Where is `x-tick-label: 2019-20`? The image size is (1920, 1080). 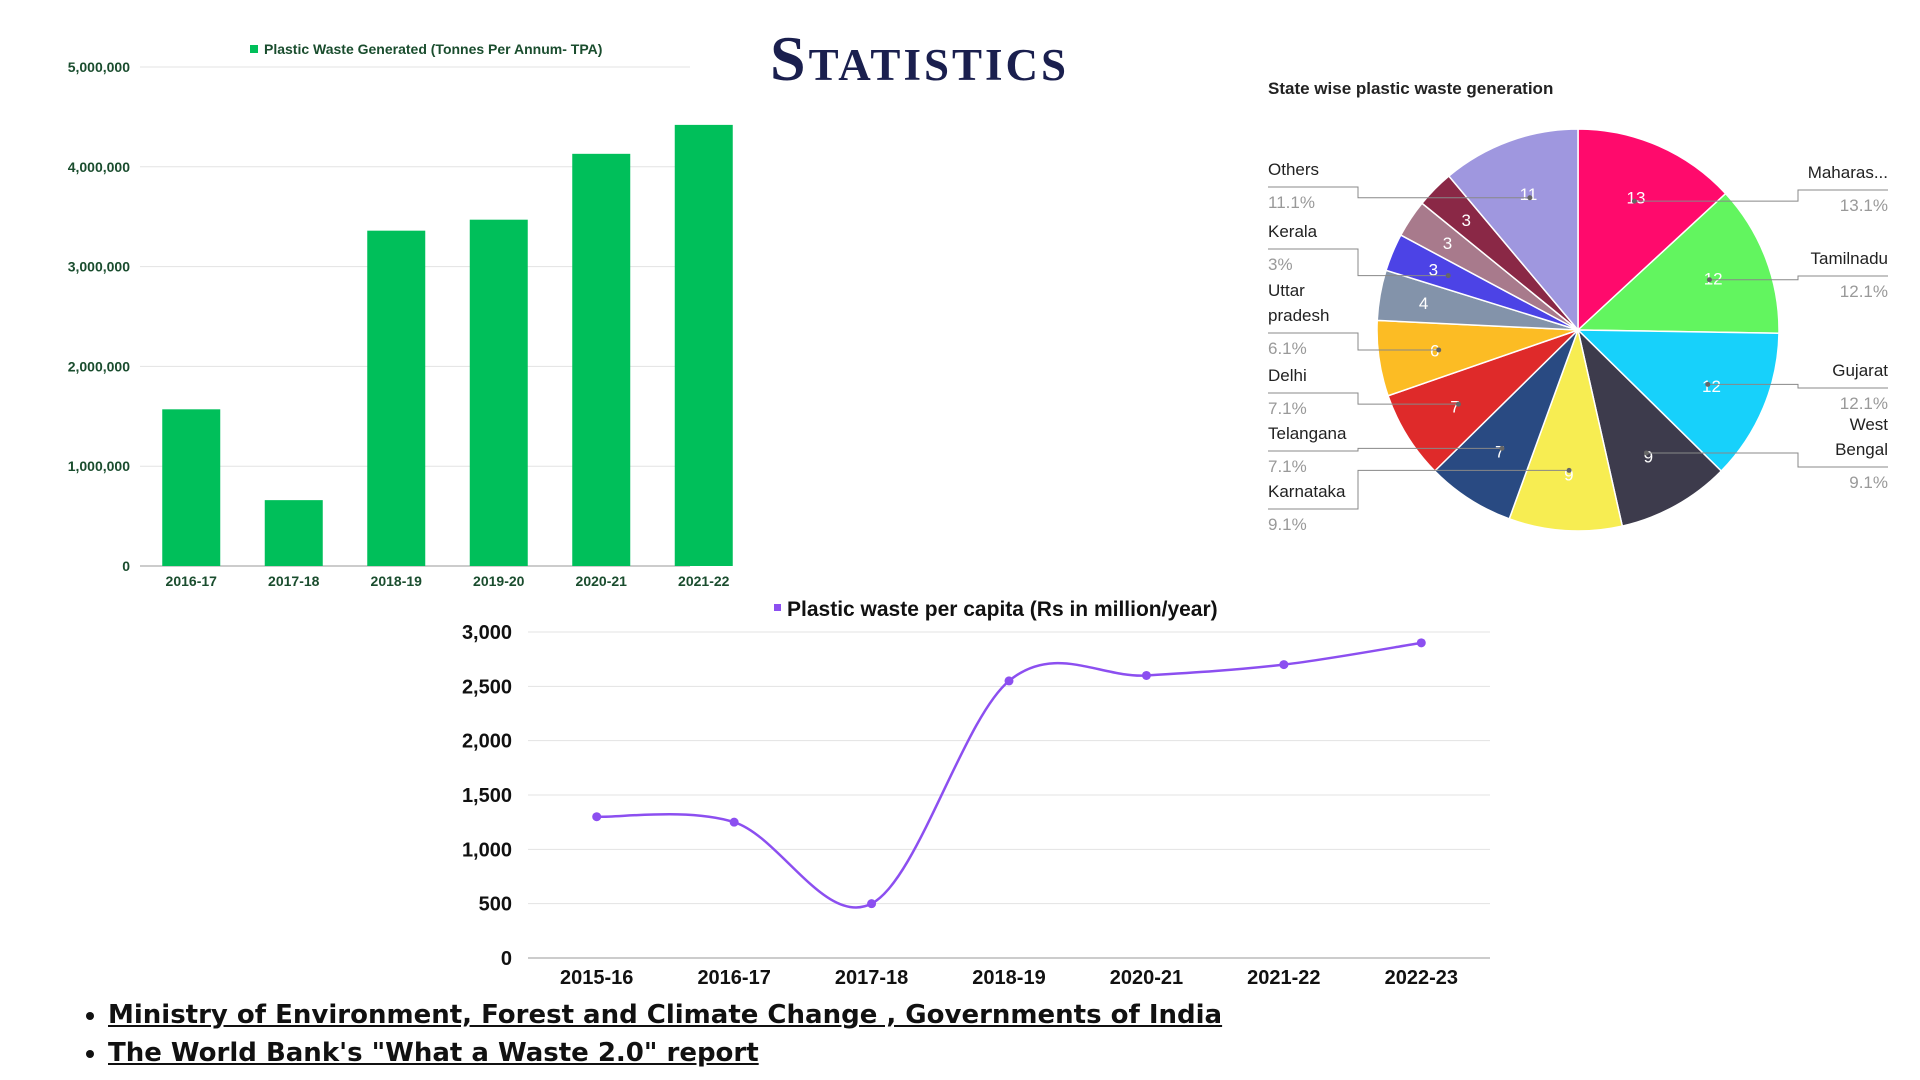
x-tick-label: 2019-20 is located at coordinates (499, 581).